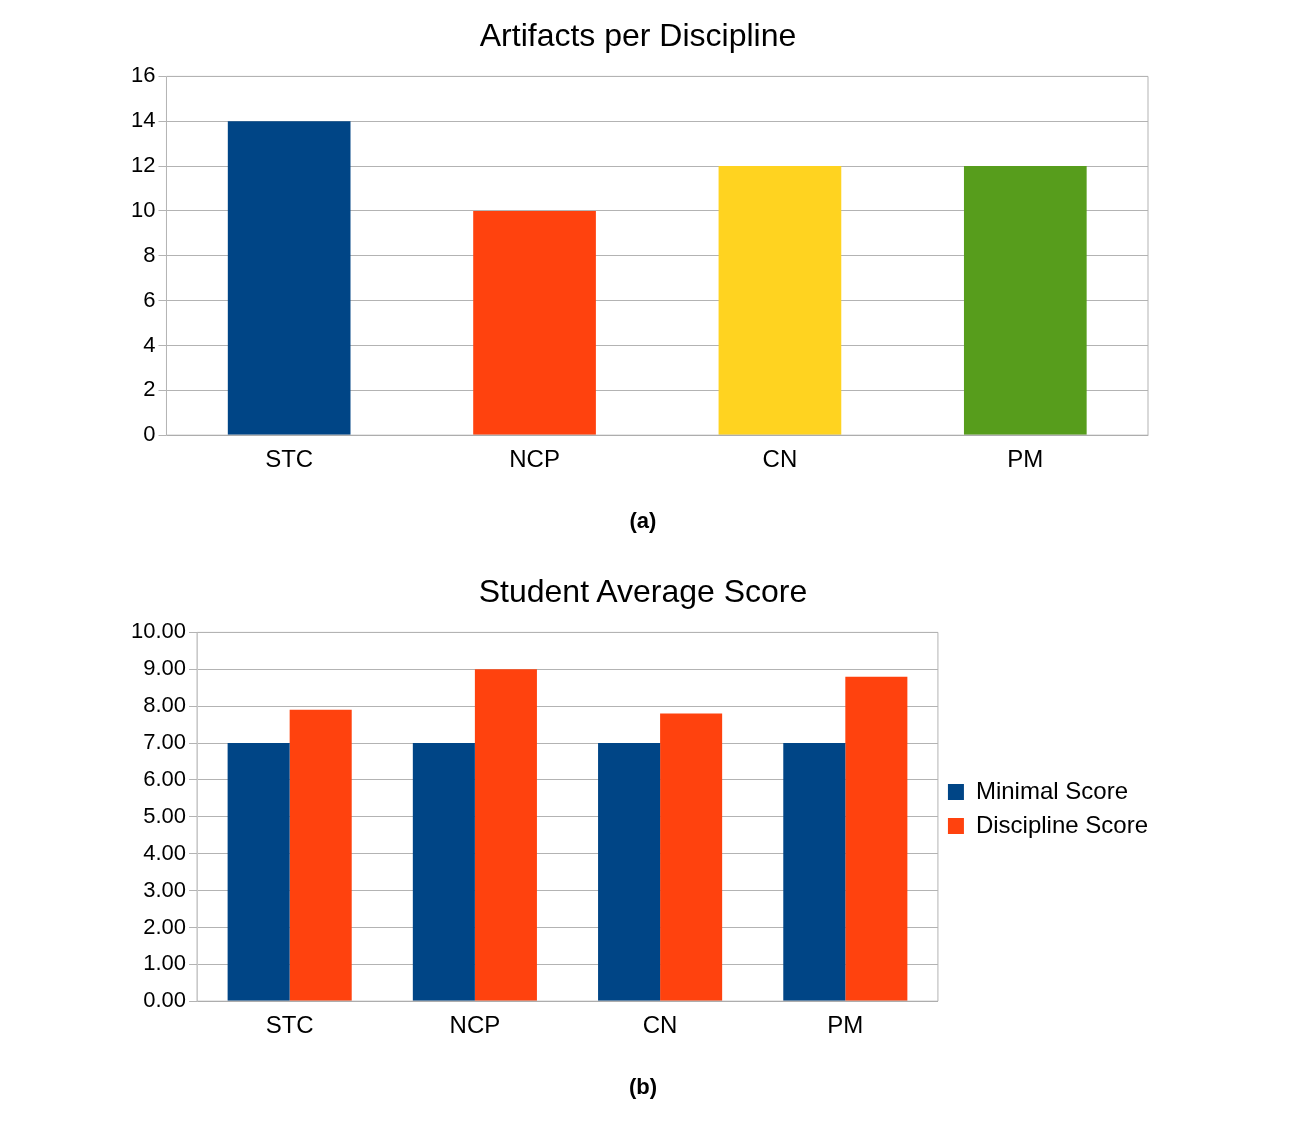  Describe the element at coordinates (143, 75) in the screenshot. I see `y-tick-label: 16` at that location.